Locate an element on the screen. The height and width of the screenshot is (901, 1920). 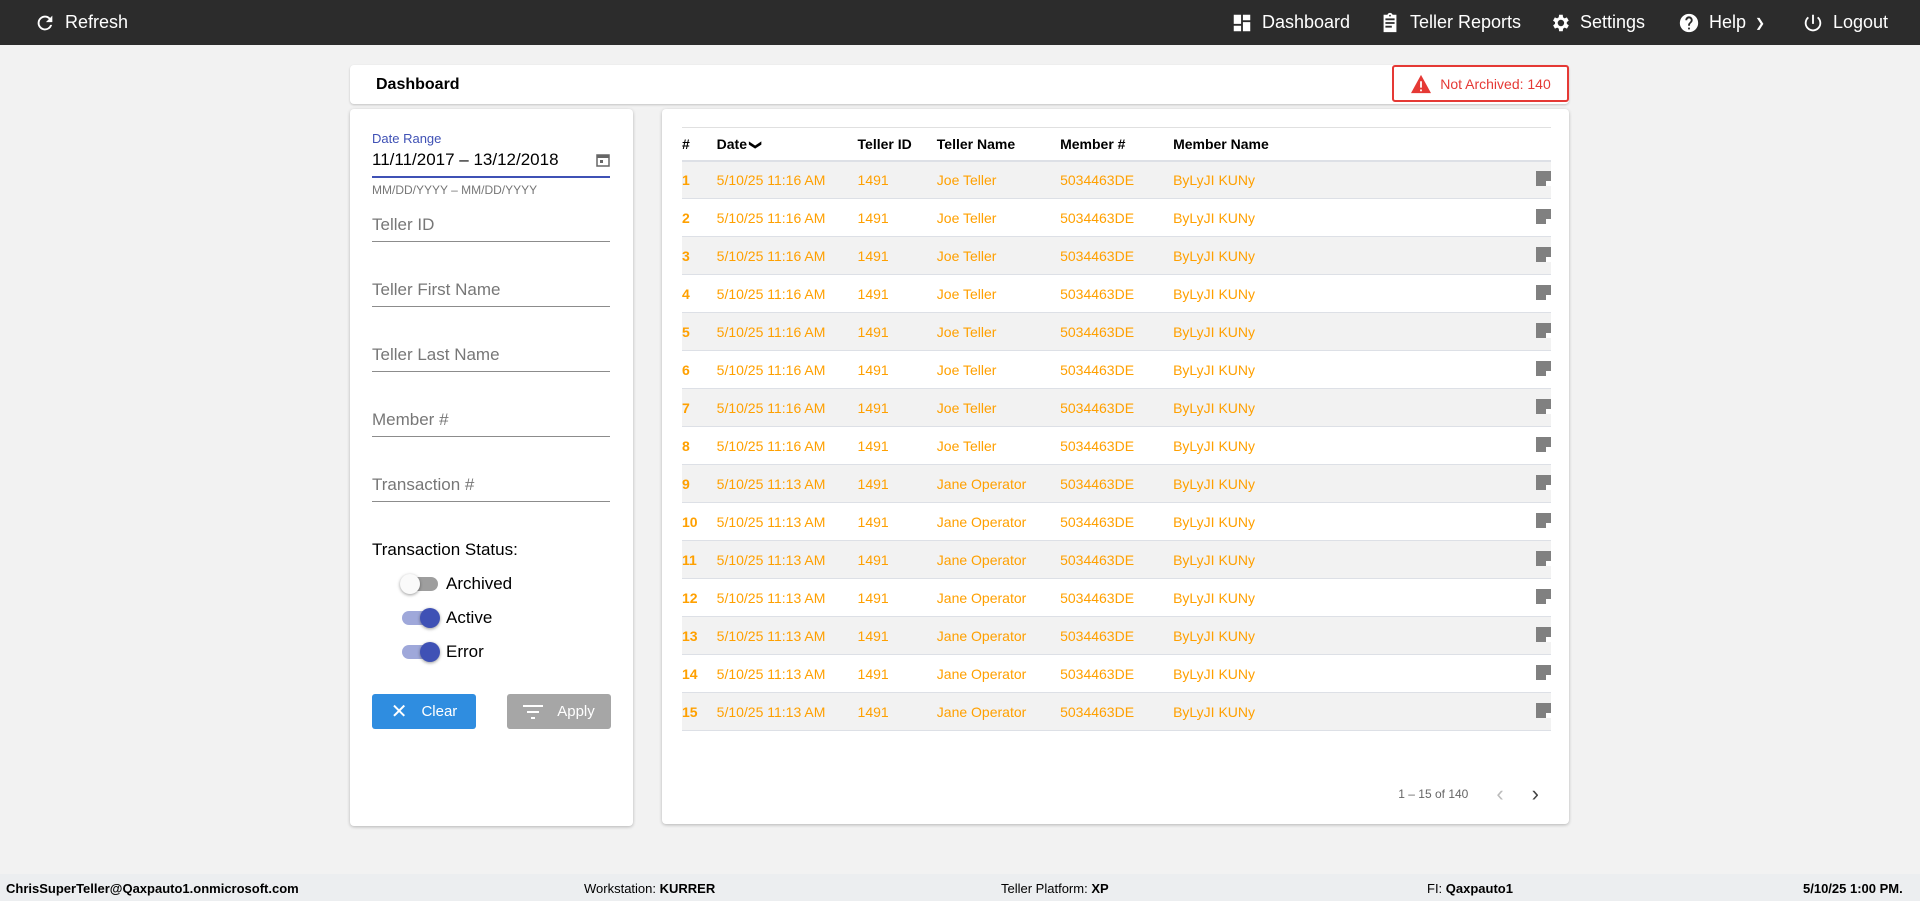
logout-button: Logout is located at coordinates (1845, 22).